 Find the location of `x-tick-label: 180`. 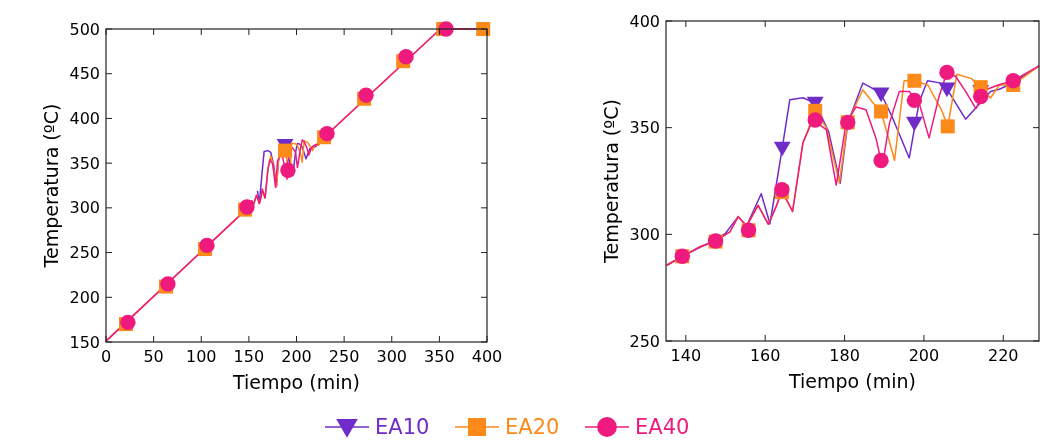

x-tick-label: 180 is located at coordinates (844, 355).